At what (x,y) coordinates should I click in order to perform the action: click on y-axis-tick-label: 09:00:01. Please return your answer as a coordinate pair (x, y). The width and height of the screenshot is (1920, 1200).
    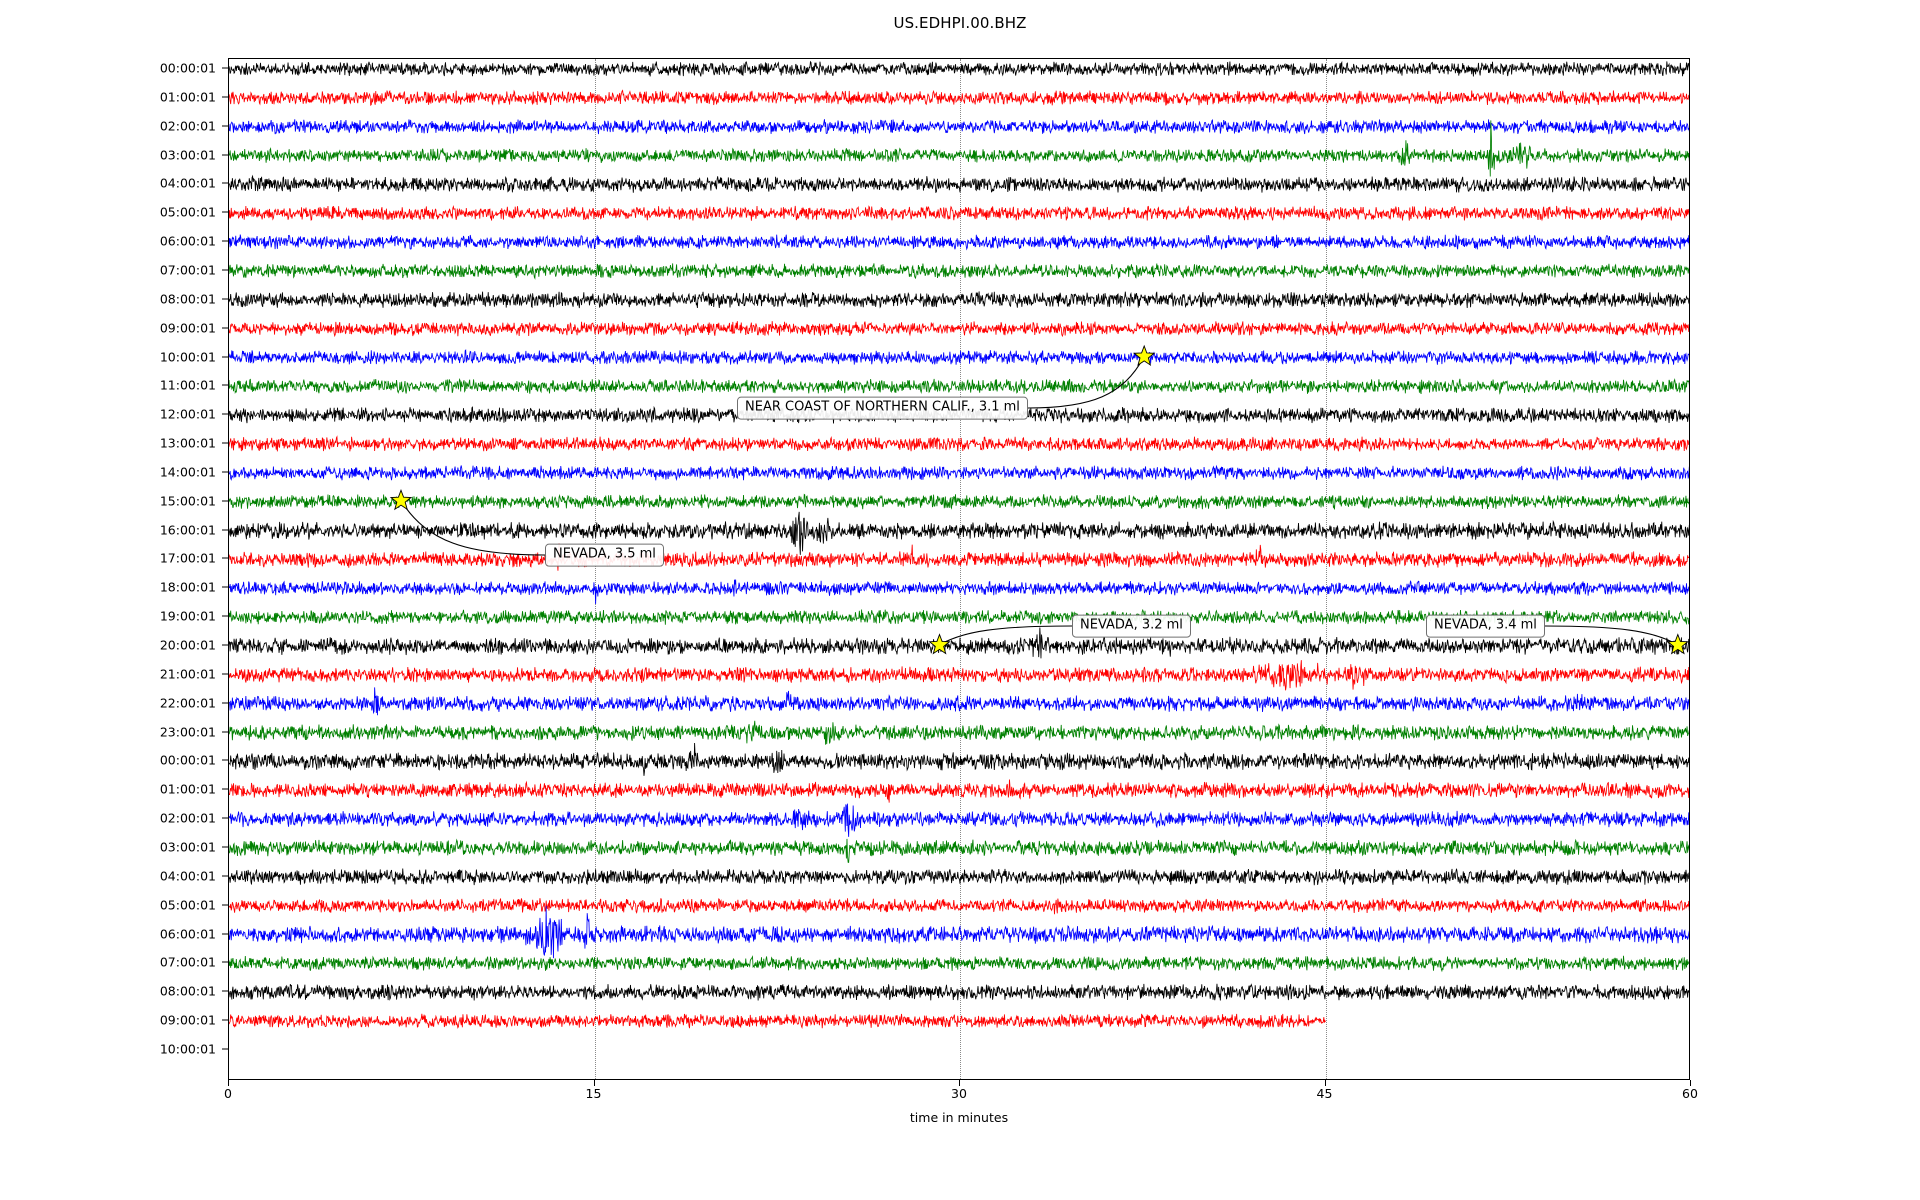
    Looking at the image, I should click on (187, 1020).